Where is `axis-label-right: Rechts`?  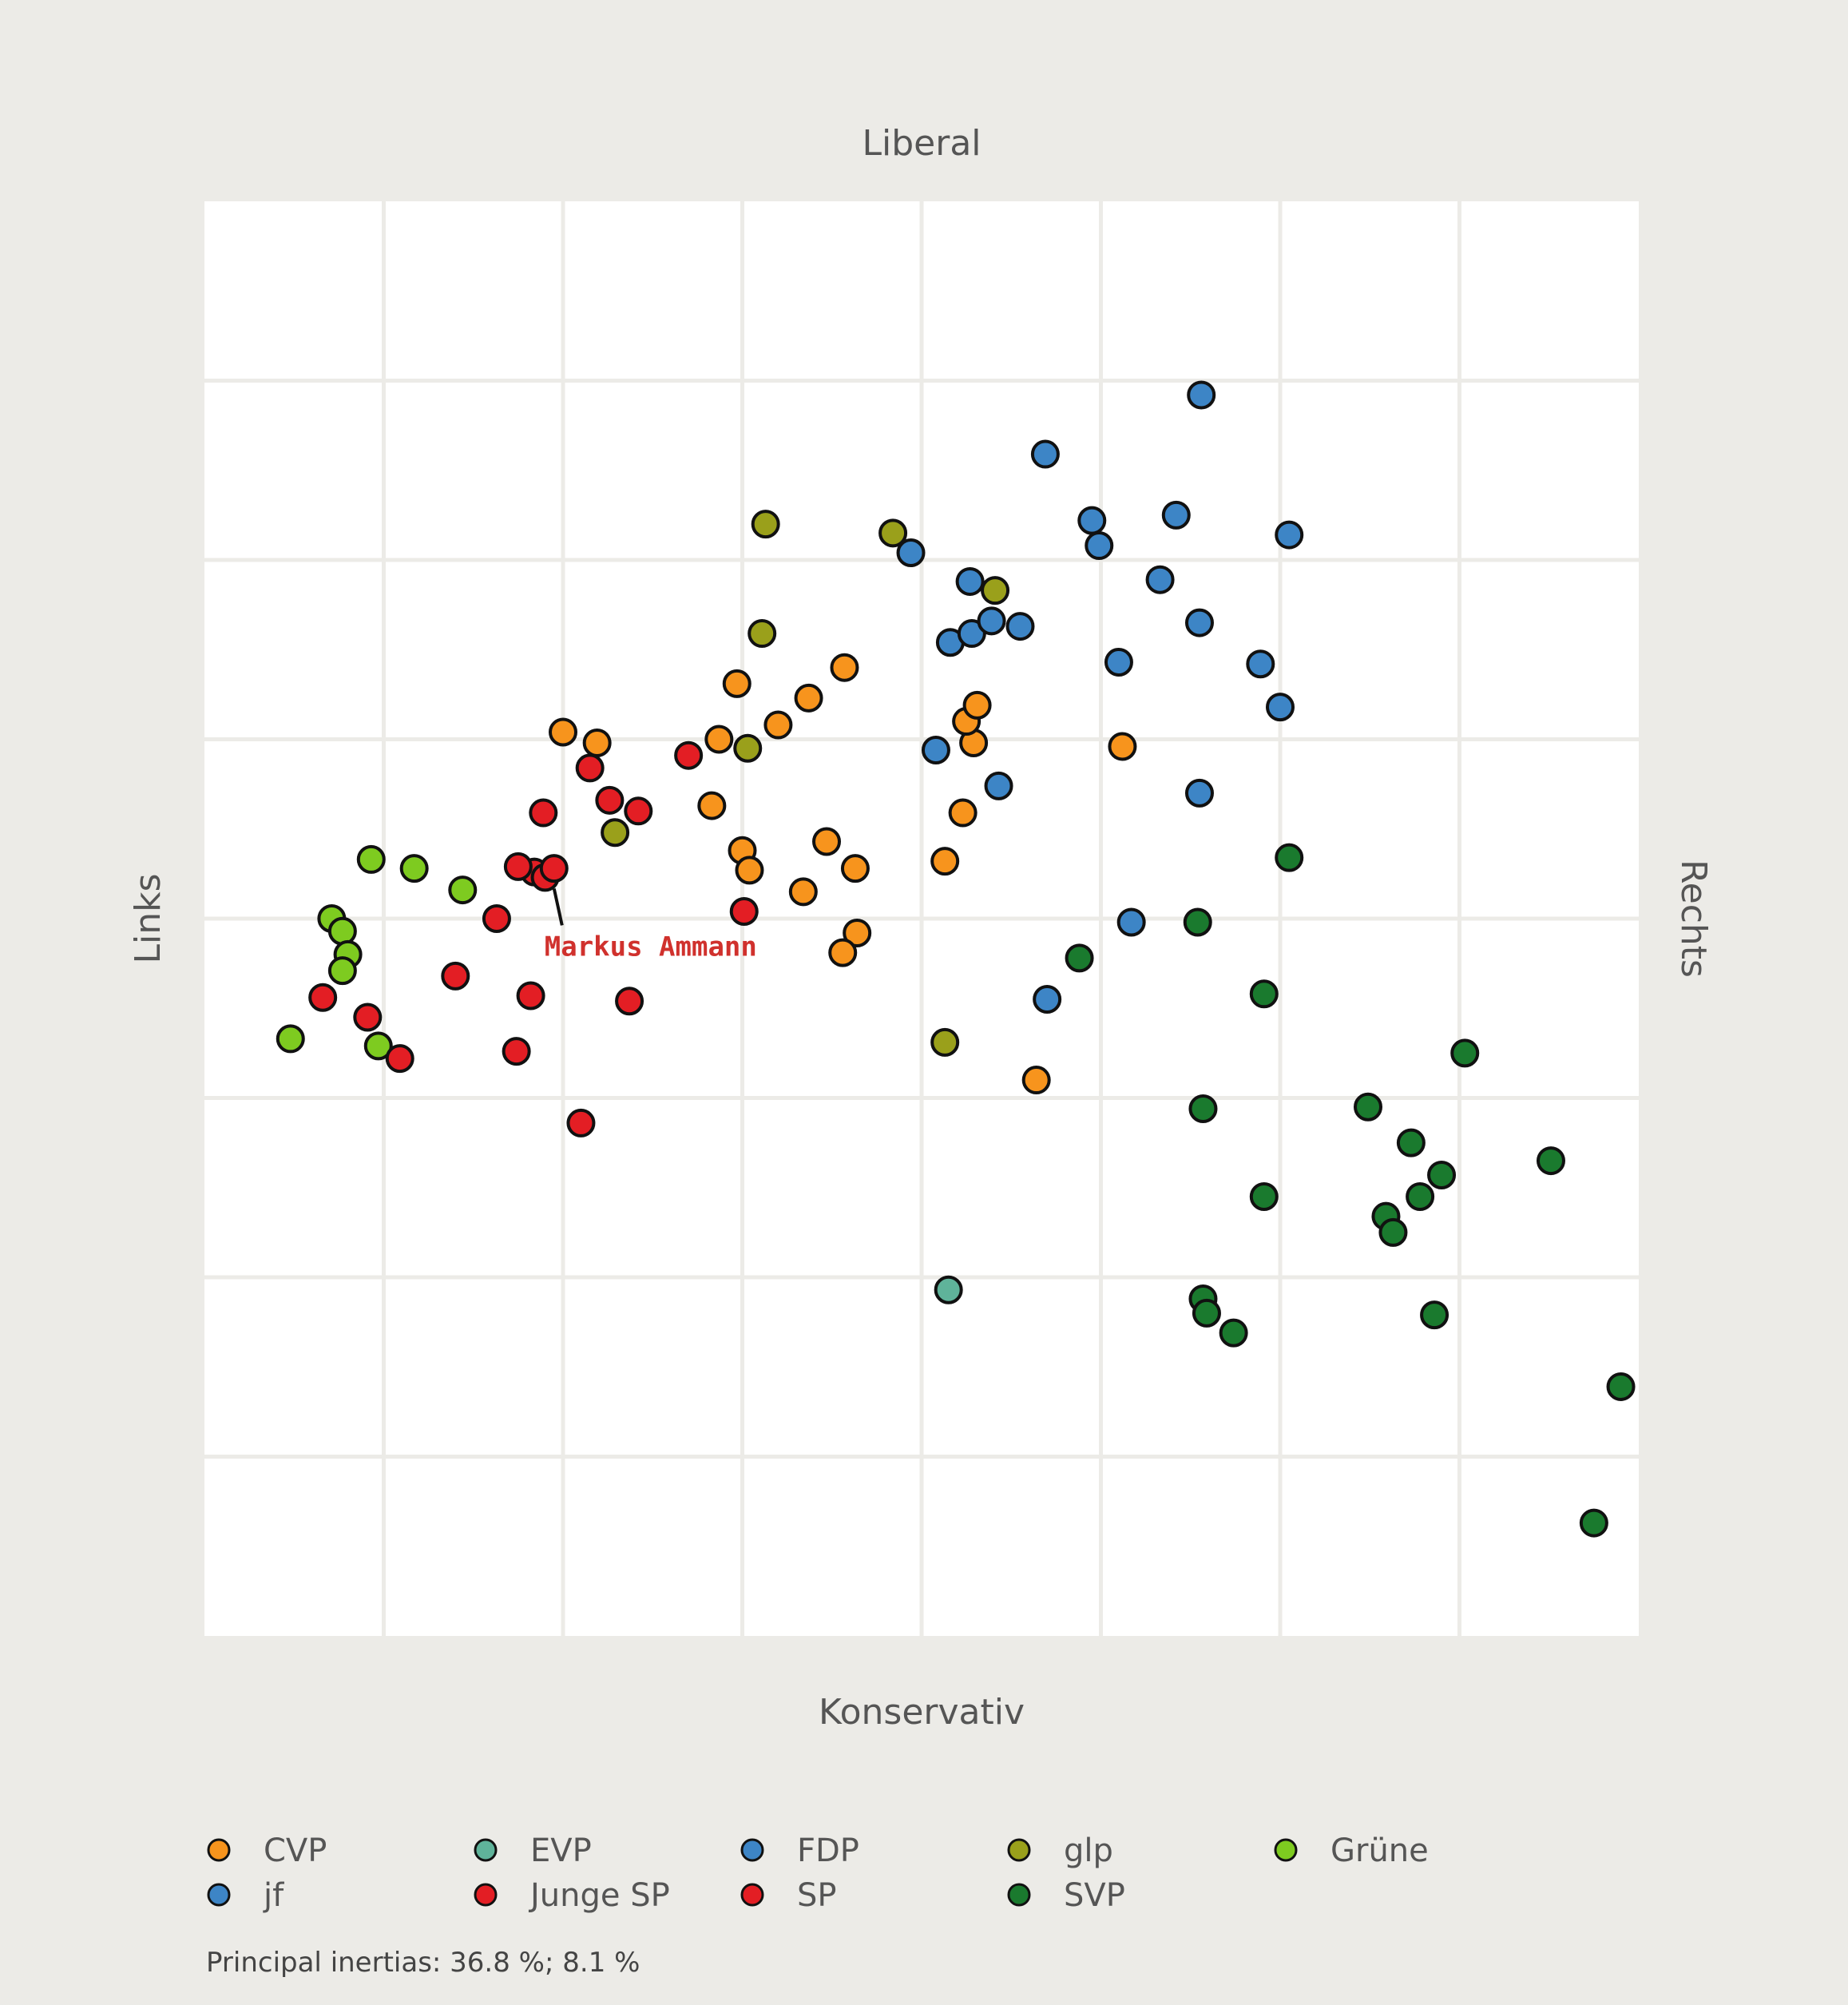
axis-label-right: Rechts is located at coordinates (1693, 919).